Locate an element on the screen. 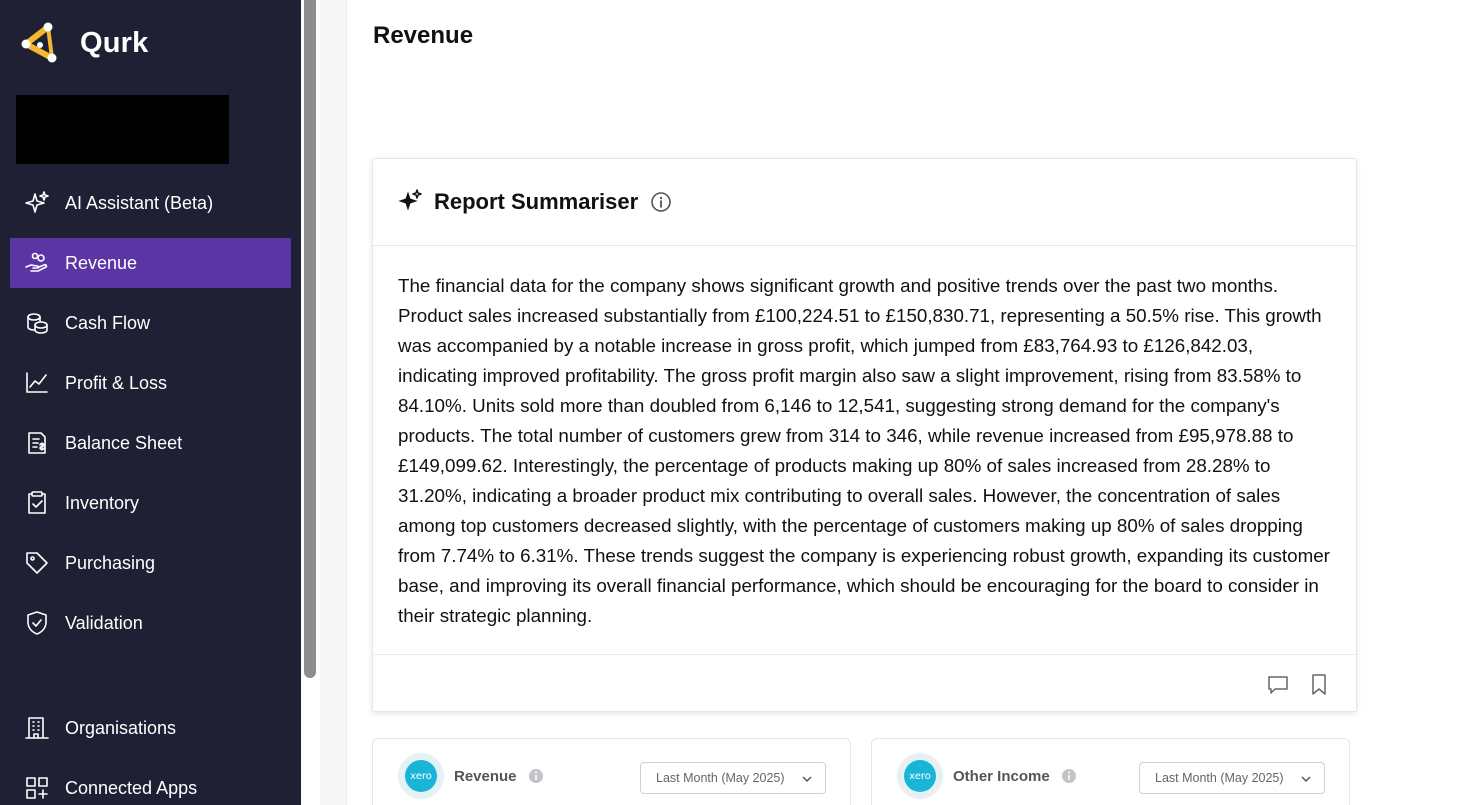 The width and height of the screenshot is (1476, 805). revenue-widget: xero Revenue Last Month (May 2025) is located at coordinates (611, 771).